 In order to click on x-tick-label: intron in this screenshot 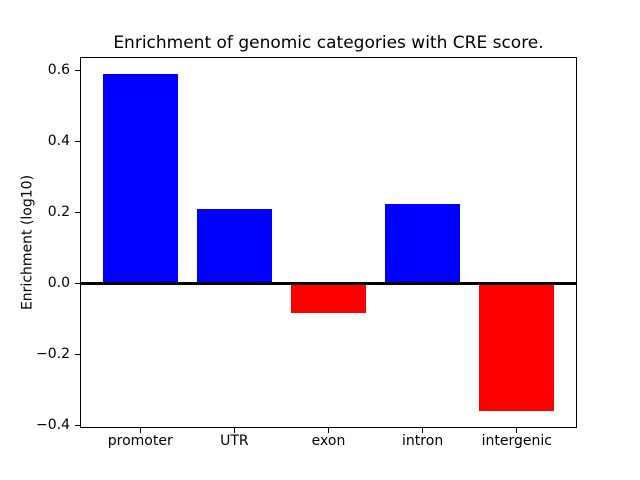, I will do `click(423, 441)`.